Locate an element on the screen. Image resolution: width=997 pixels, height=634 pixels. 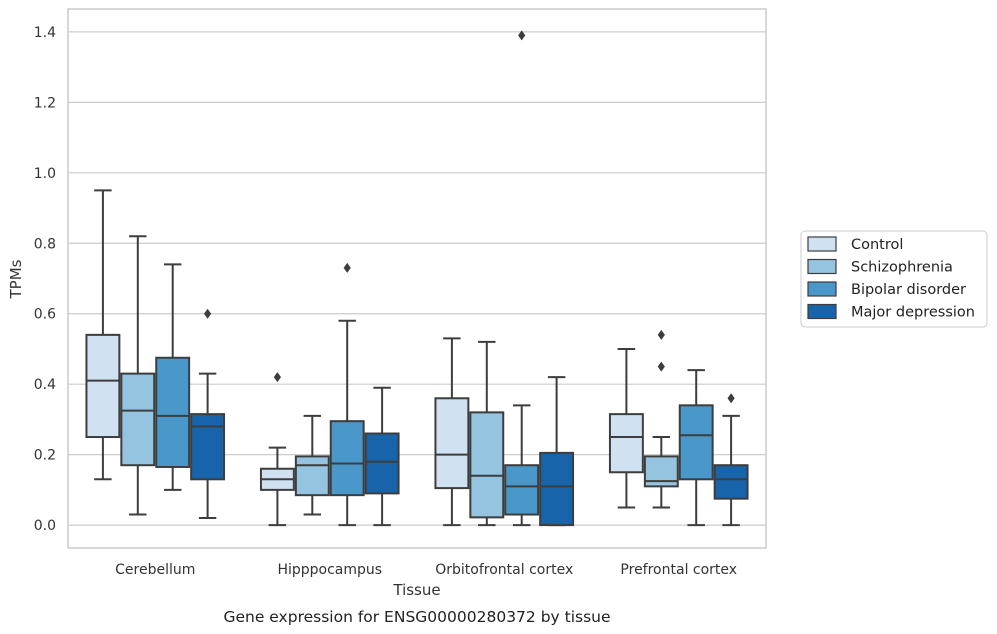
y-tick-label: 0.6 is located at coordinates (45, 315).